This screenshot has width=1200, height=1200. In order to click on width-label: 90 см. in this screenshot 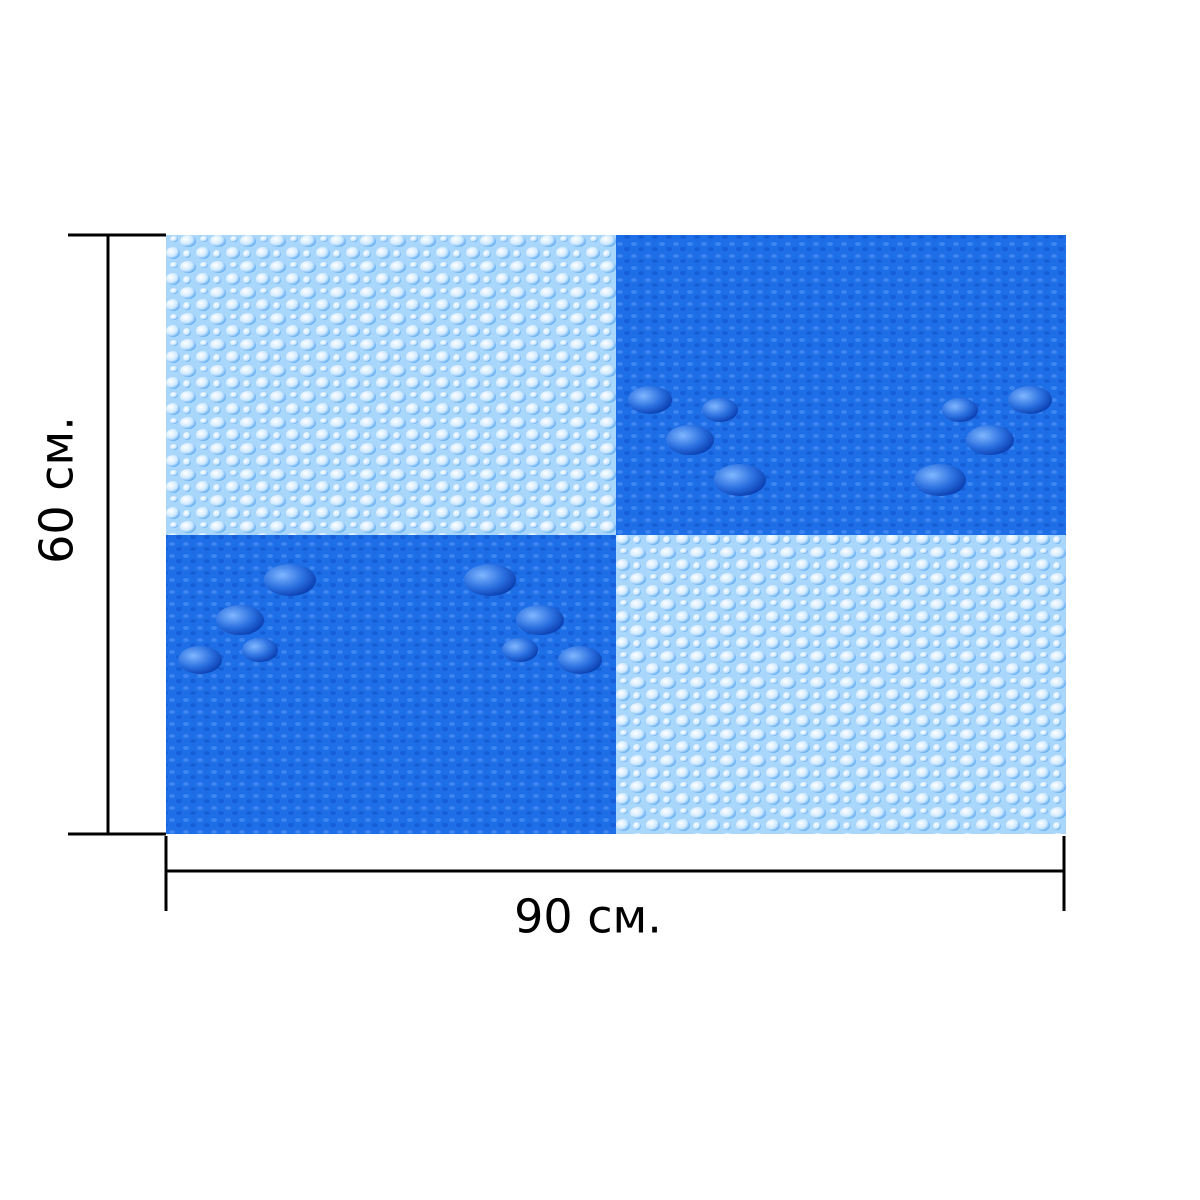, I will do `click(588, 917)`.